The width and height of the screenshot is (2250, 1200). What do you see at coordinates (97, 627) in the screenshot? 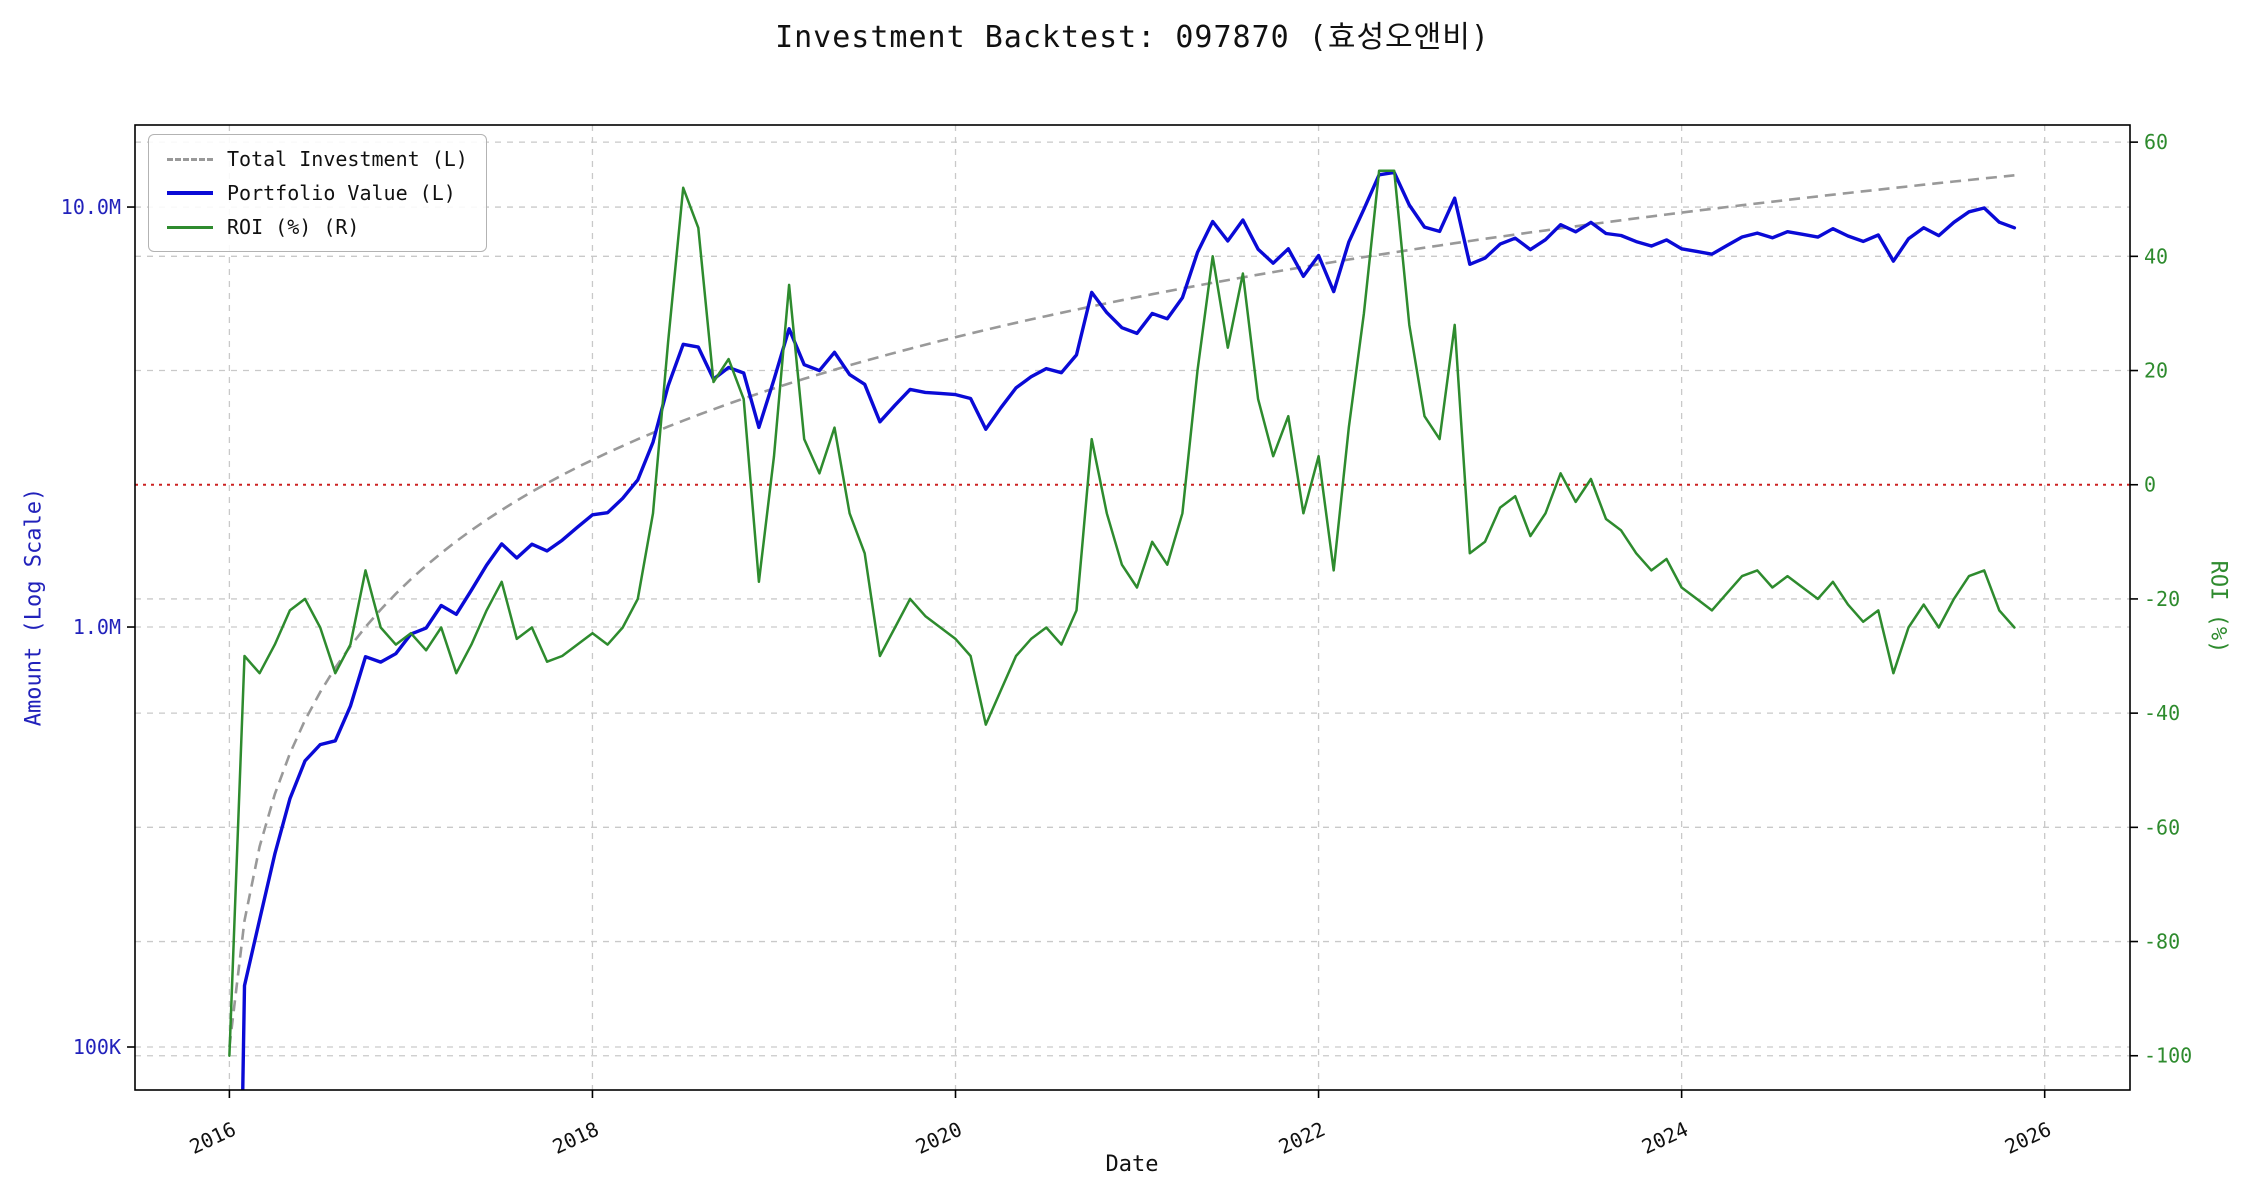
I see `left-axis-tick-label: 1.0M` at bounding box center [97, 627].